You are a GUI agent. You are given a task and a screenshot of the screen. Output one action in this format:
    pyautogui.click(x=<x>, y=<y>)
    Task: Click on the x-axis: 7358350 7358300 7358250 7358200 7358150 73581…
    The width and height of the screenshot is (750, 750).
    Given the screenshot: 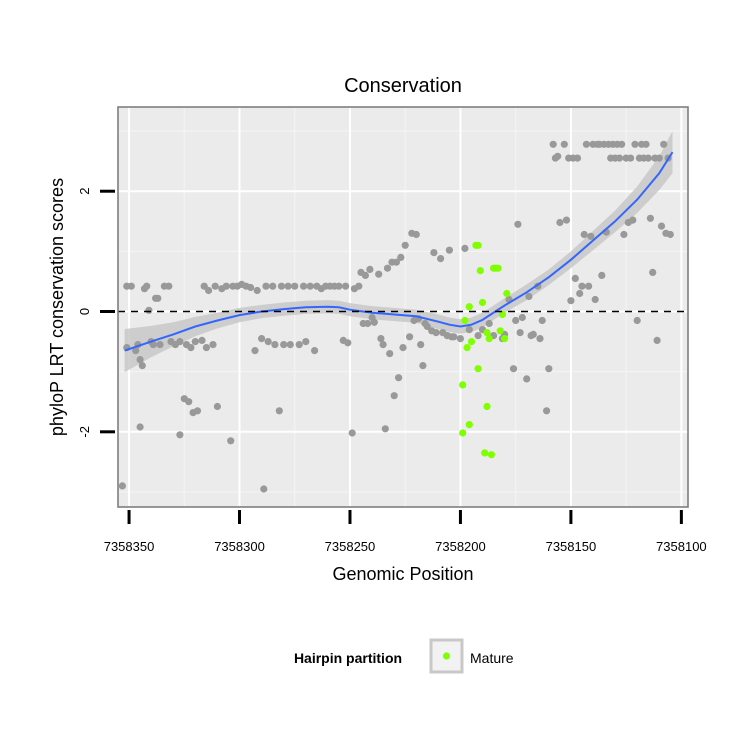 What is the action you would take?
    pyautogui.click(x=405, y=532)
    